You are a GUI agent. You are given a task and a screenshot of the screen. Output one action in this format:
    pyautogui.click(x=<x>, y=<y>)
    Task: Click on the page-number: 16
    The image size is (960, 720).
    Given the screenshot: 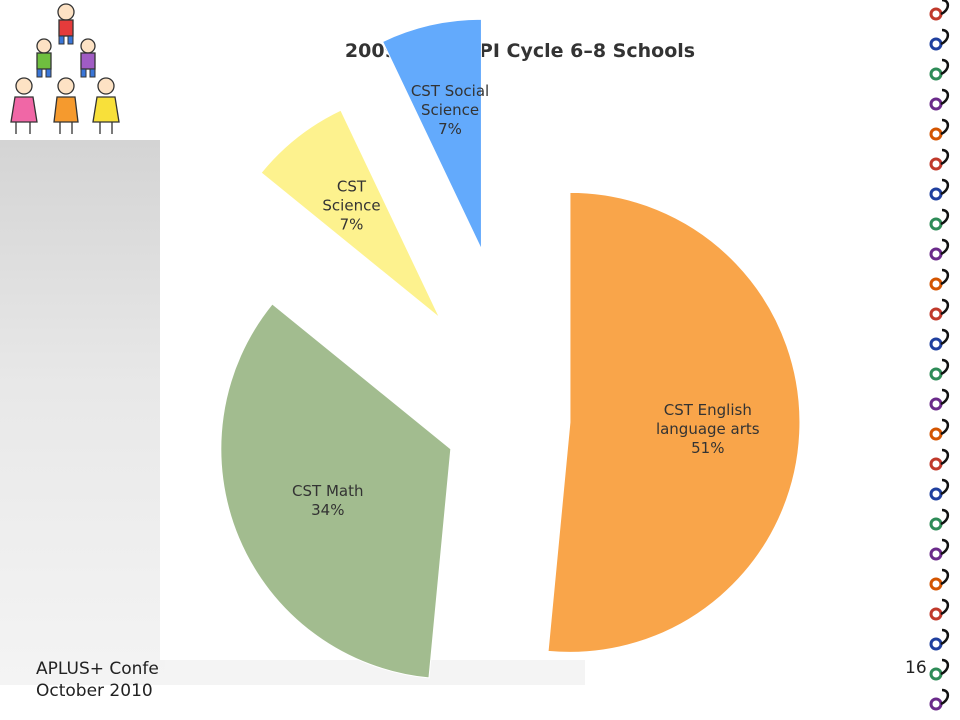 What is the action you would take?
    pyautogui.click(x=916, y=668)
    